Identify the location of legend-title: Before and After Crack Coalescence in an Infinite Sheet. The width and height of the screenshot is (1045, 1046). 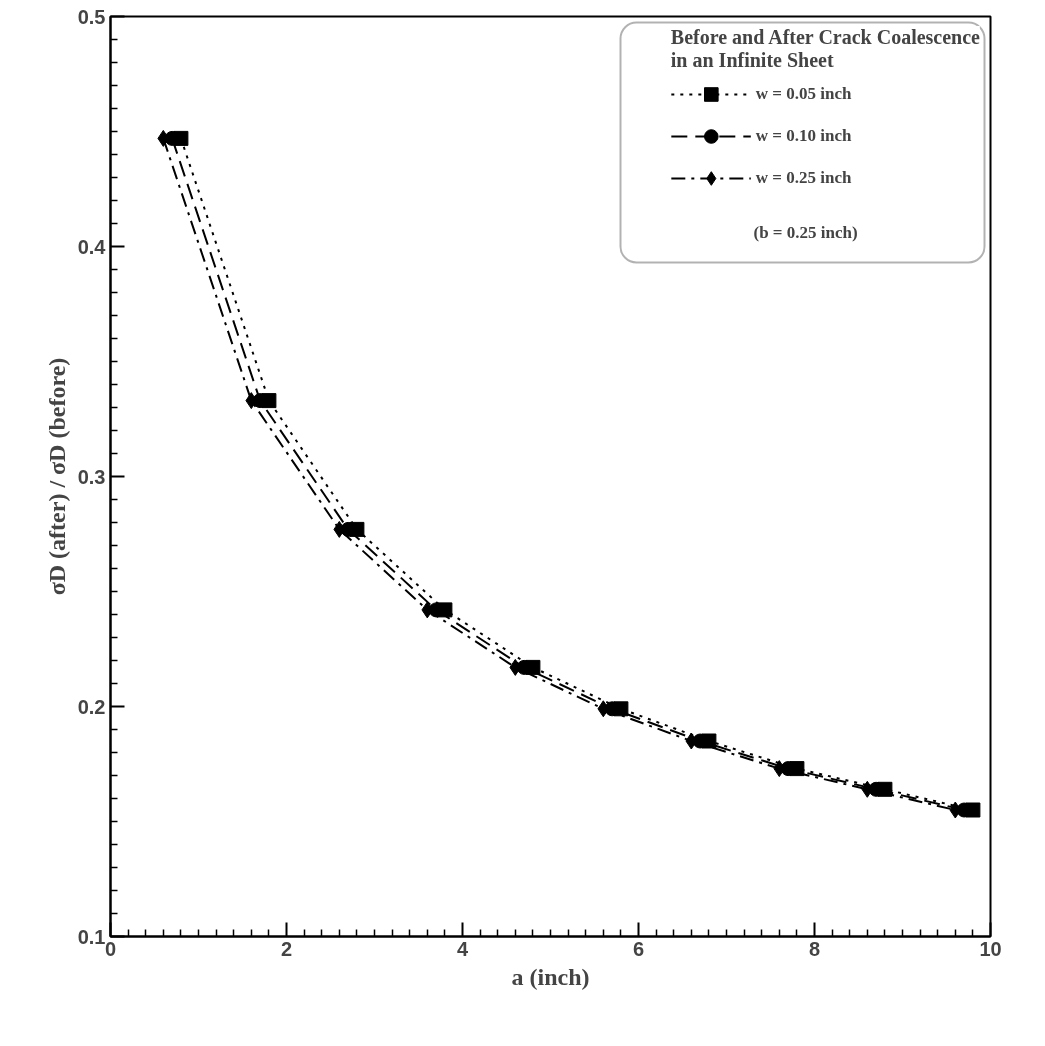
(825, 49).